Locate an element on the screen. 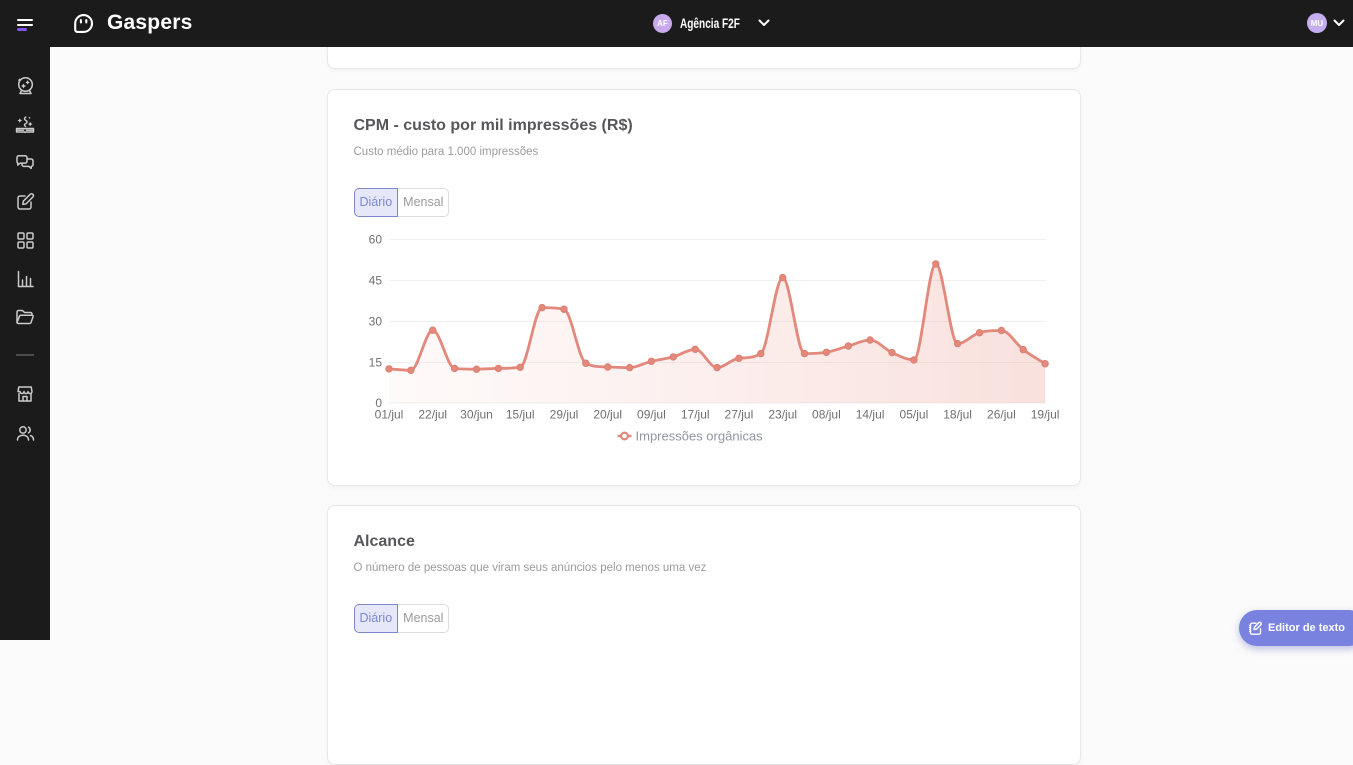 This screenshot has width=1353, height=765. svg-text: 45 is located at coordinates (375, 281).